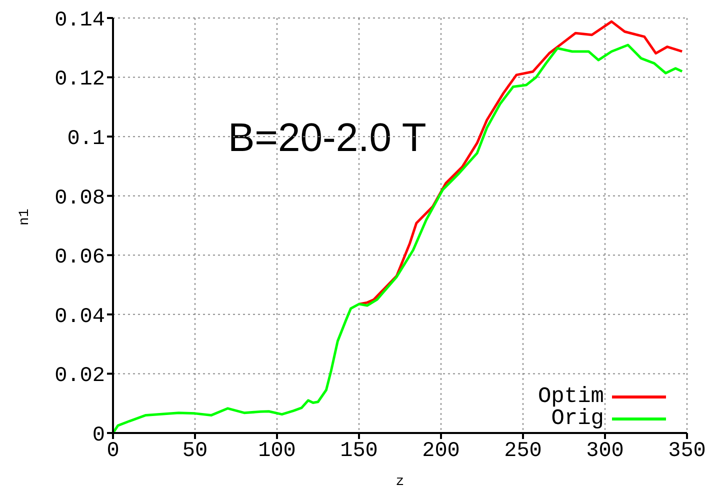 This screenshot has height=493, width=723. What do you see at coordinates (687, 451) in the screenshot?
I see `x-tick-label: 350` at bounding box center [687, 451].